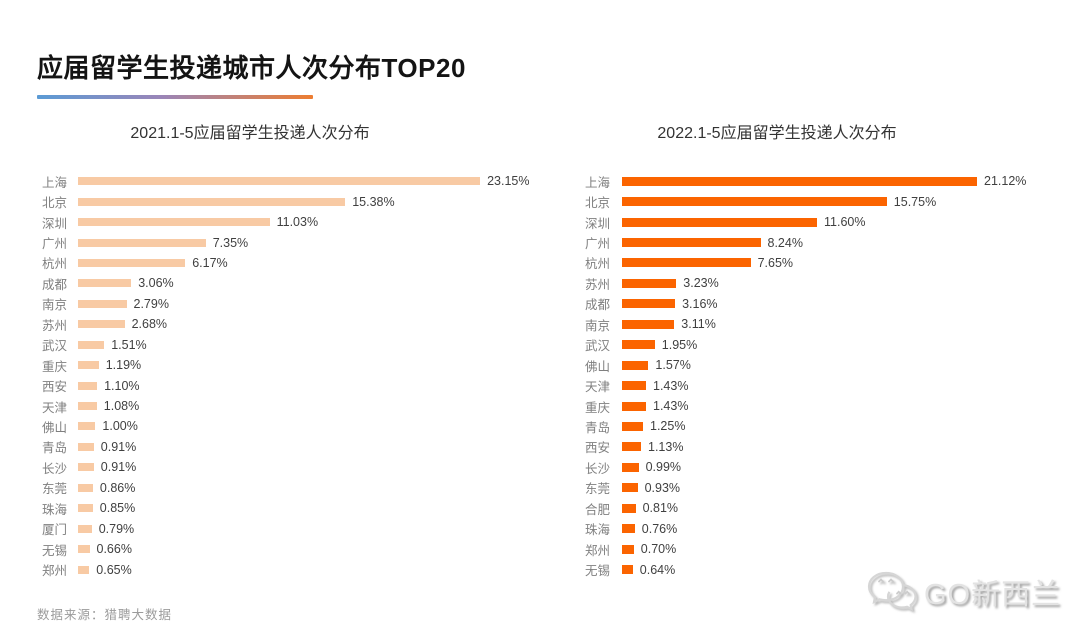 The width and height of the screenshot is (1071, 643). What do you see at coordinates (283, 345) in the screenshot?
I see `bar-row: 武汉 1.51%` at bounding box center [283, 345].